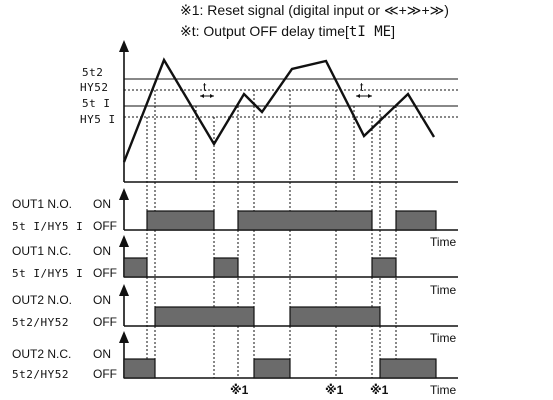 This screenshot has height=400, width=553. What do you see at coordinates (94, 87) in the screenshot?
I see `level-label-hys2: HY52` at bounding box center [94, 87].